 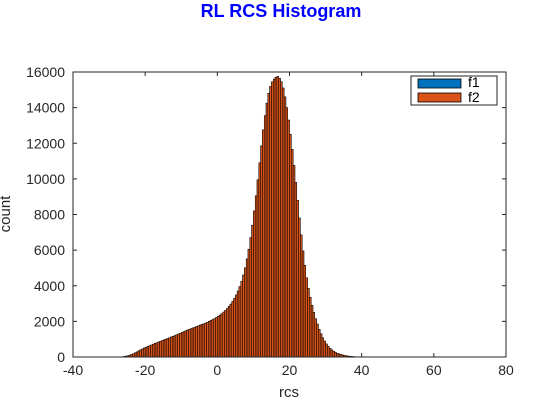 I want to click on x-tick-label: 20, so click(x=290, y=370).